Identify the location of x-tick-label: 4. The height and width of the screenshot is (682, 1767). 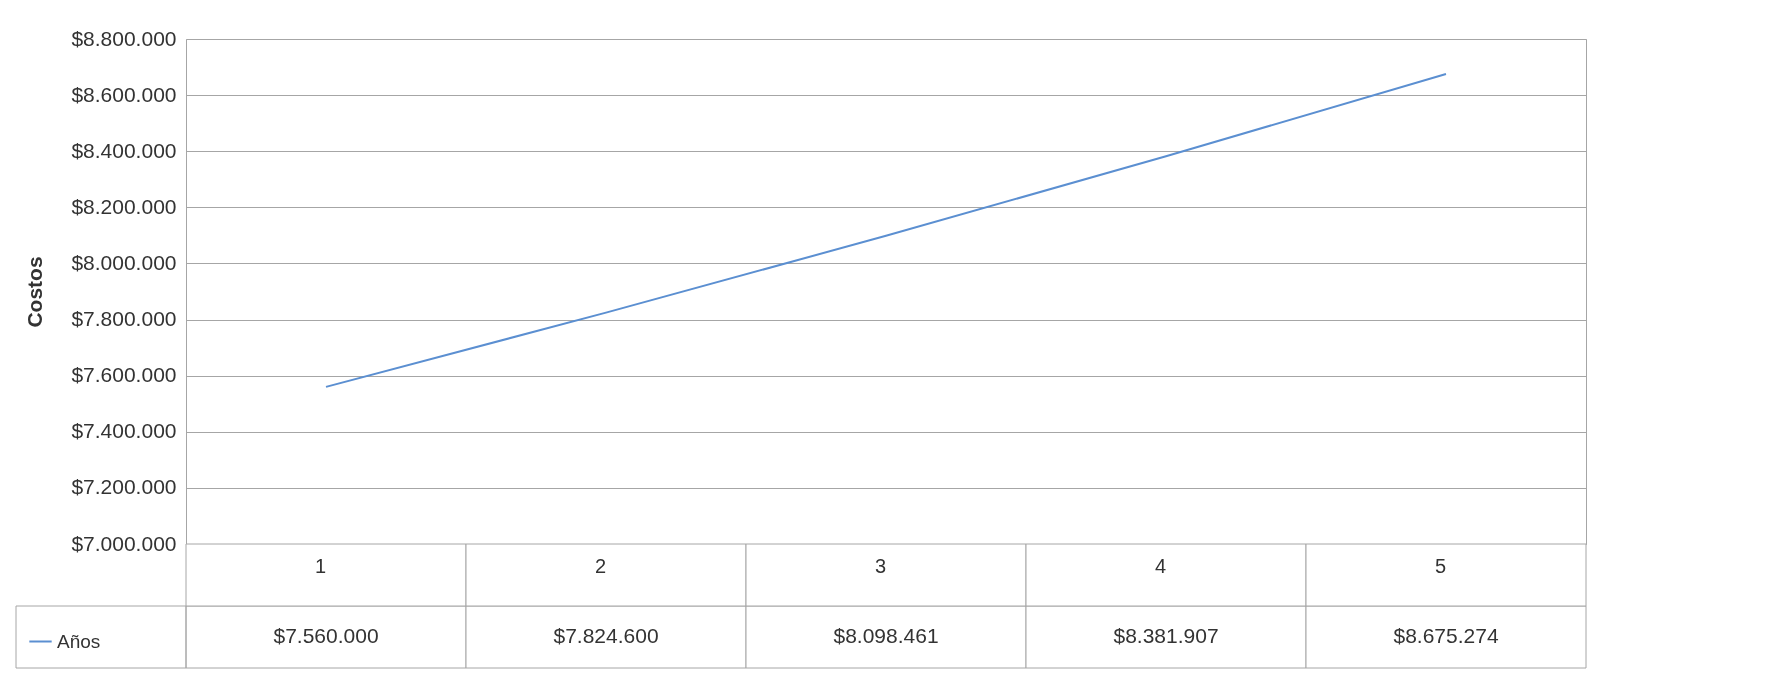
(1160, 565).